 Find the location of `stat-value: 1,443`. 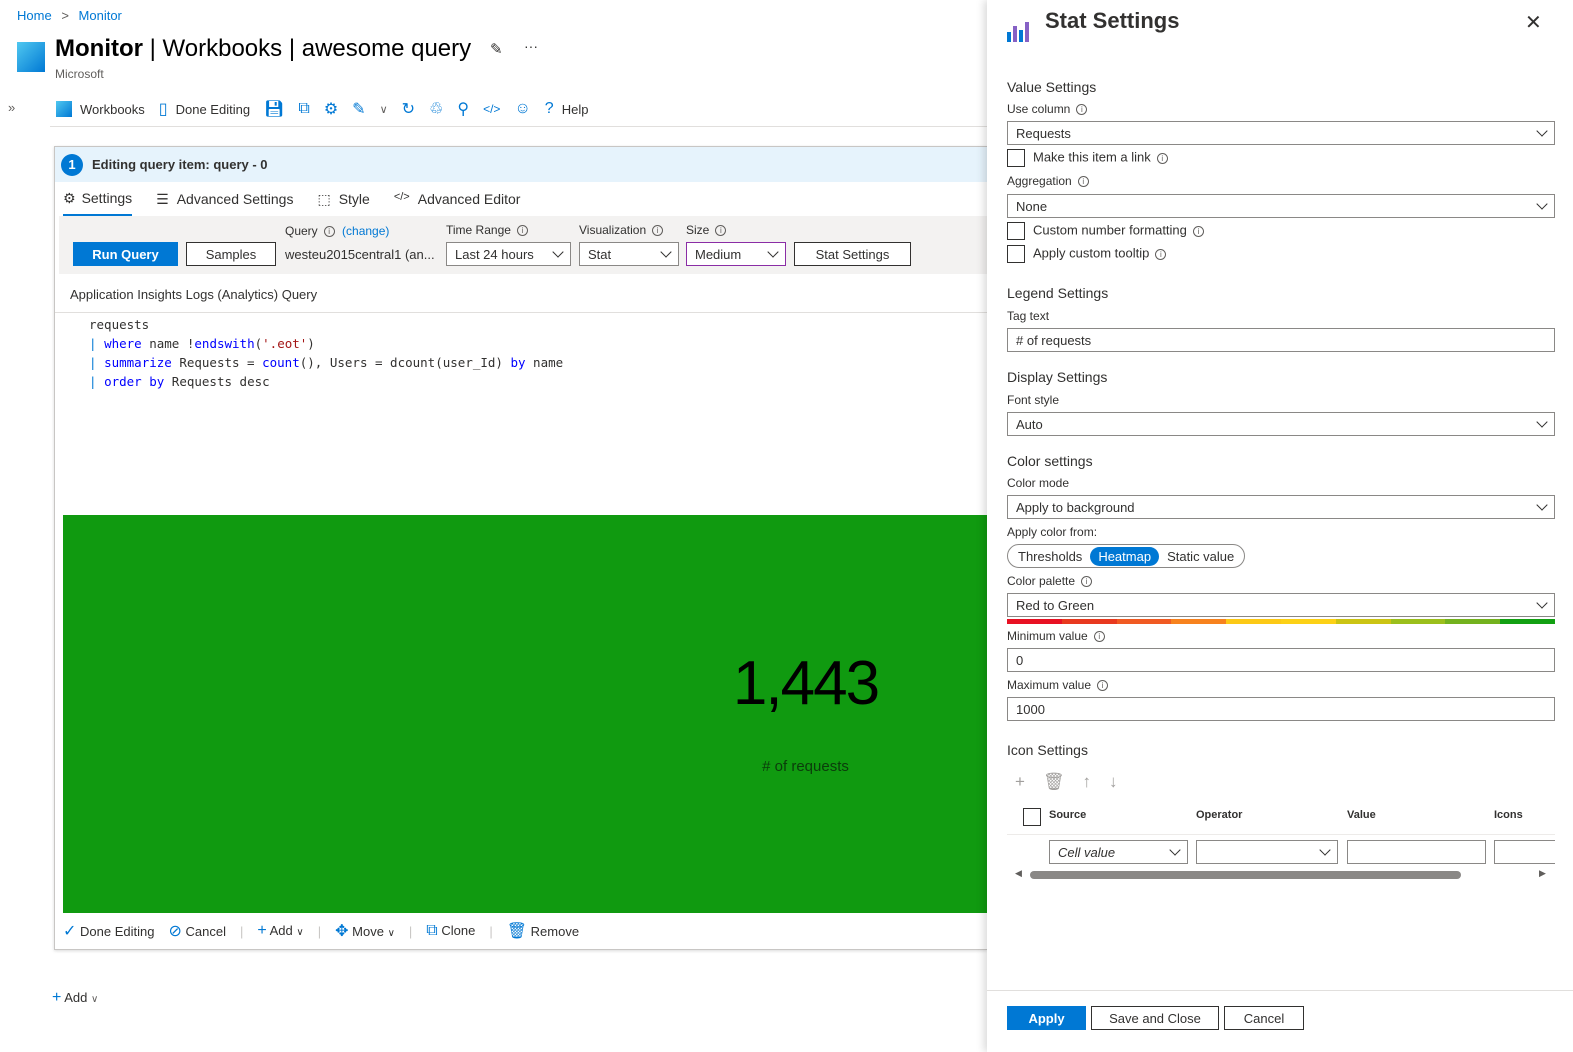

stat-value: 1,443 is located at coordinates (806, 683).